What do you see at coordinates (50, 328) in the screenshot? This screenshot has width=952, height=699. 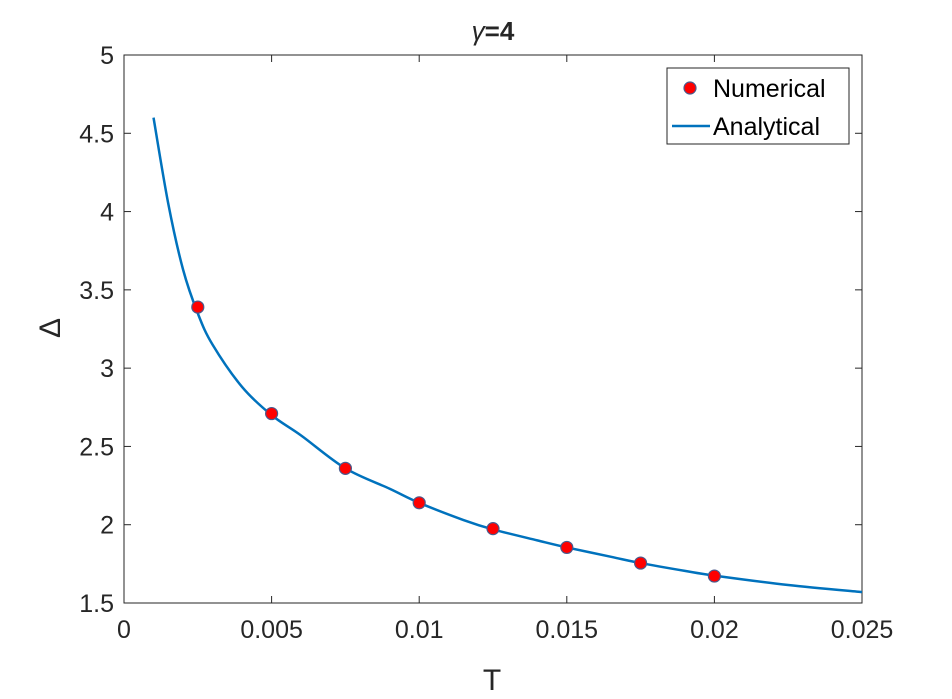 I see `y-axis-label: Δ` at bounding box center [50, 328].